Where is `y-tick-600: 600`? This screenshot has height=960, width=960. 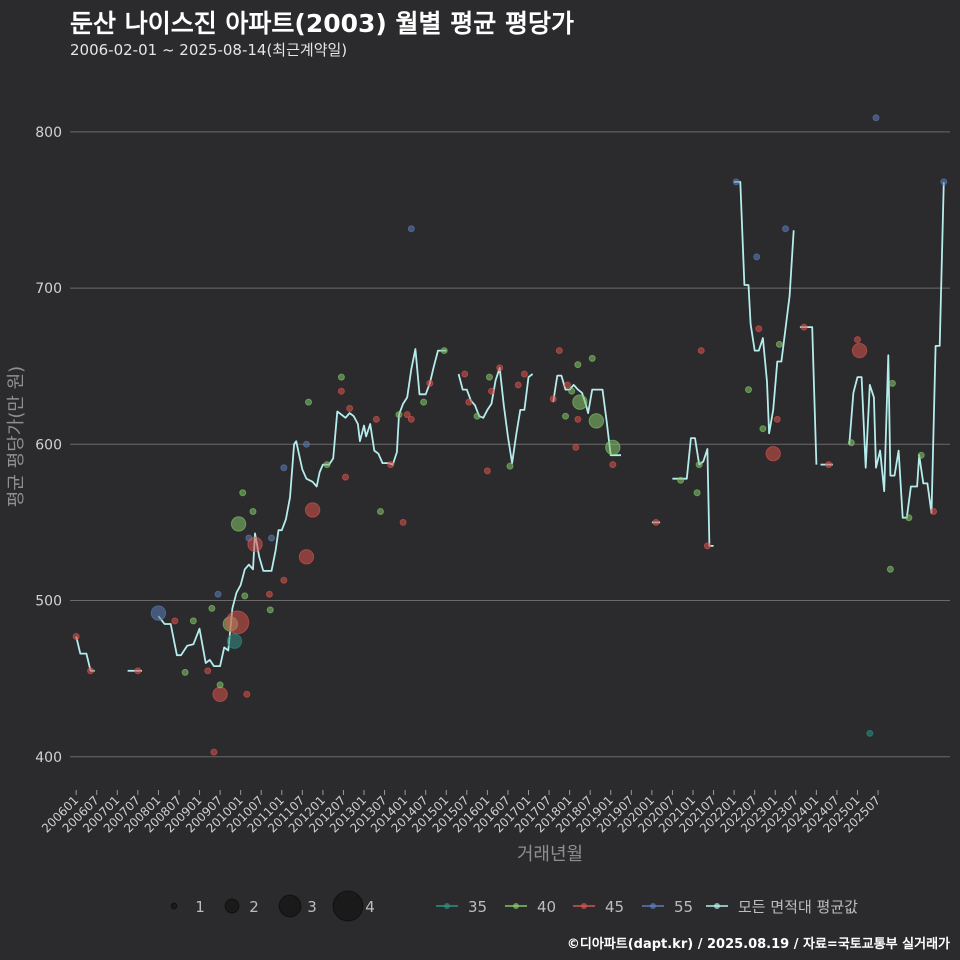
y-tick-600: 600 is located at coordinates (48, 445).